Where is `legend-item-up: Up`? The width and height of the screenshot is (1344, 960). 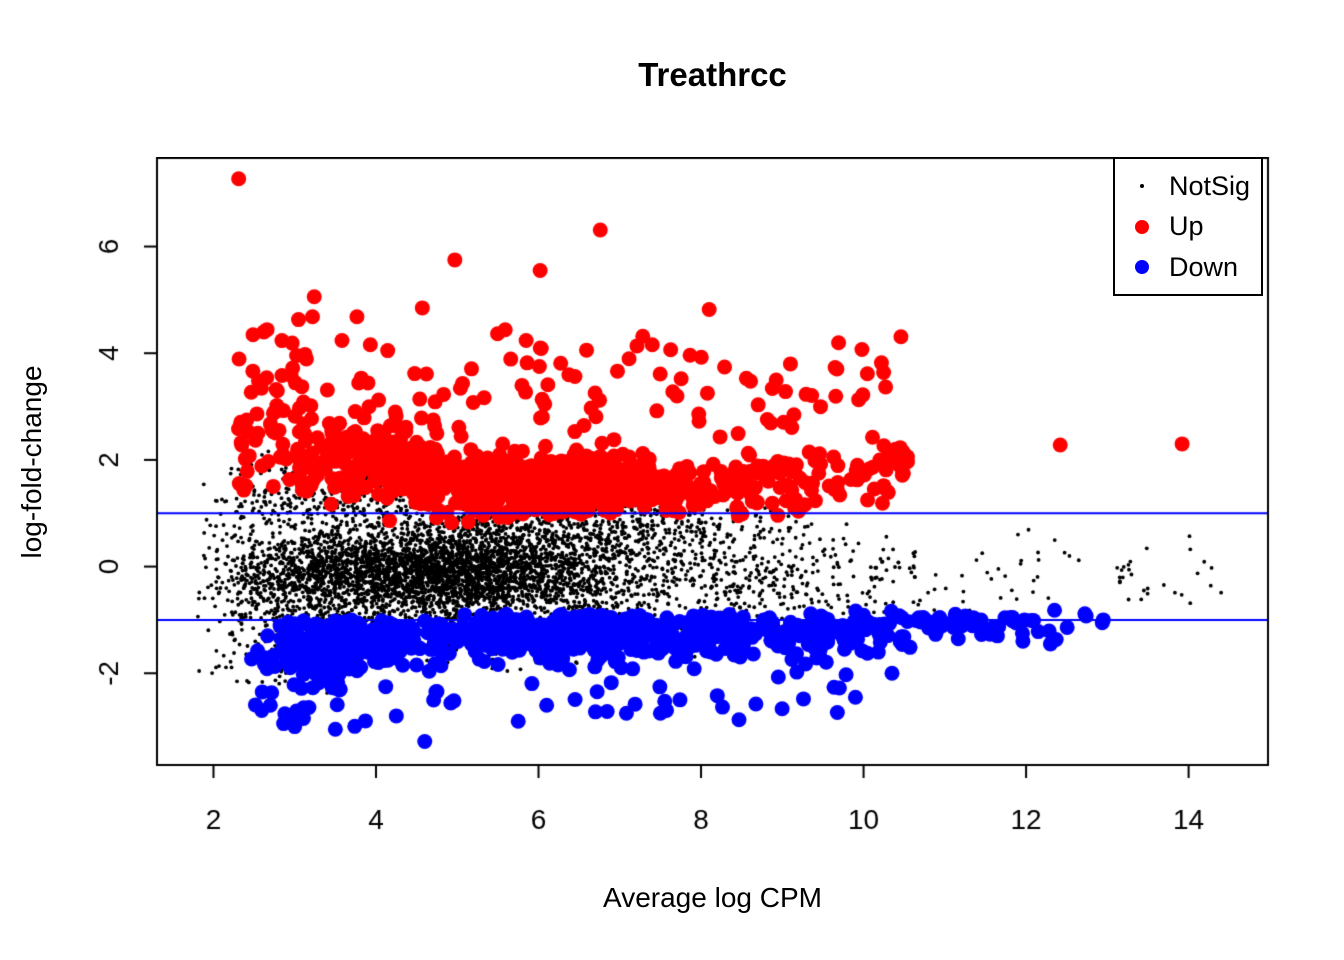 legend-item-up: Up is located at coordinates (1194, 226).